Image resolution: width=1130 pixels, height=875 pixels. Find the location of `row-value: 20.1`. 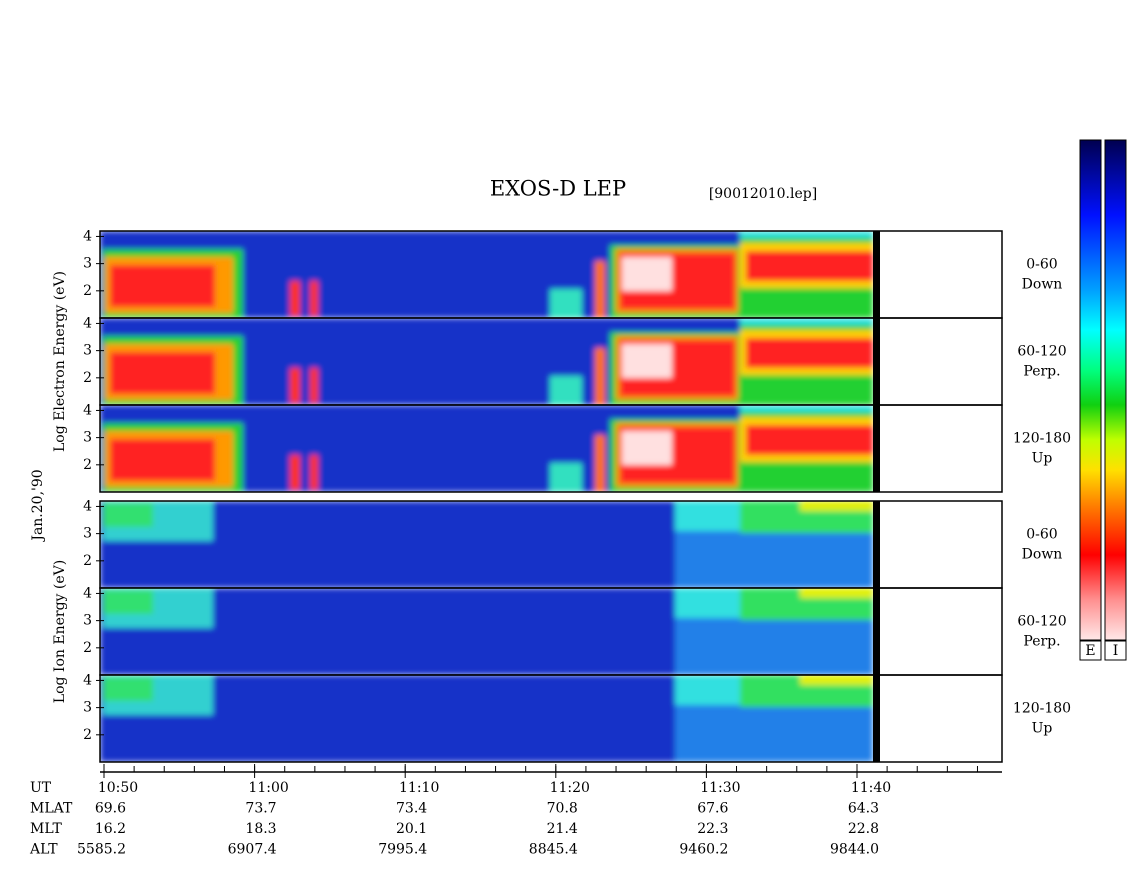

row-value: 20.1 is located at coordinates (411, 829).